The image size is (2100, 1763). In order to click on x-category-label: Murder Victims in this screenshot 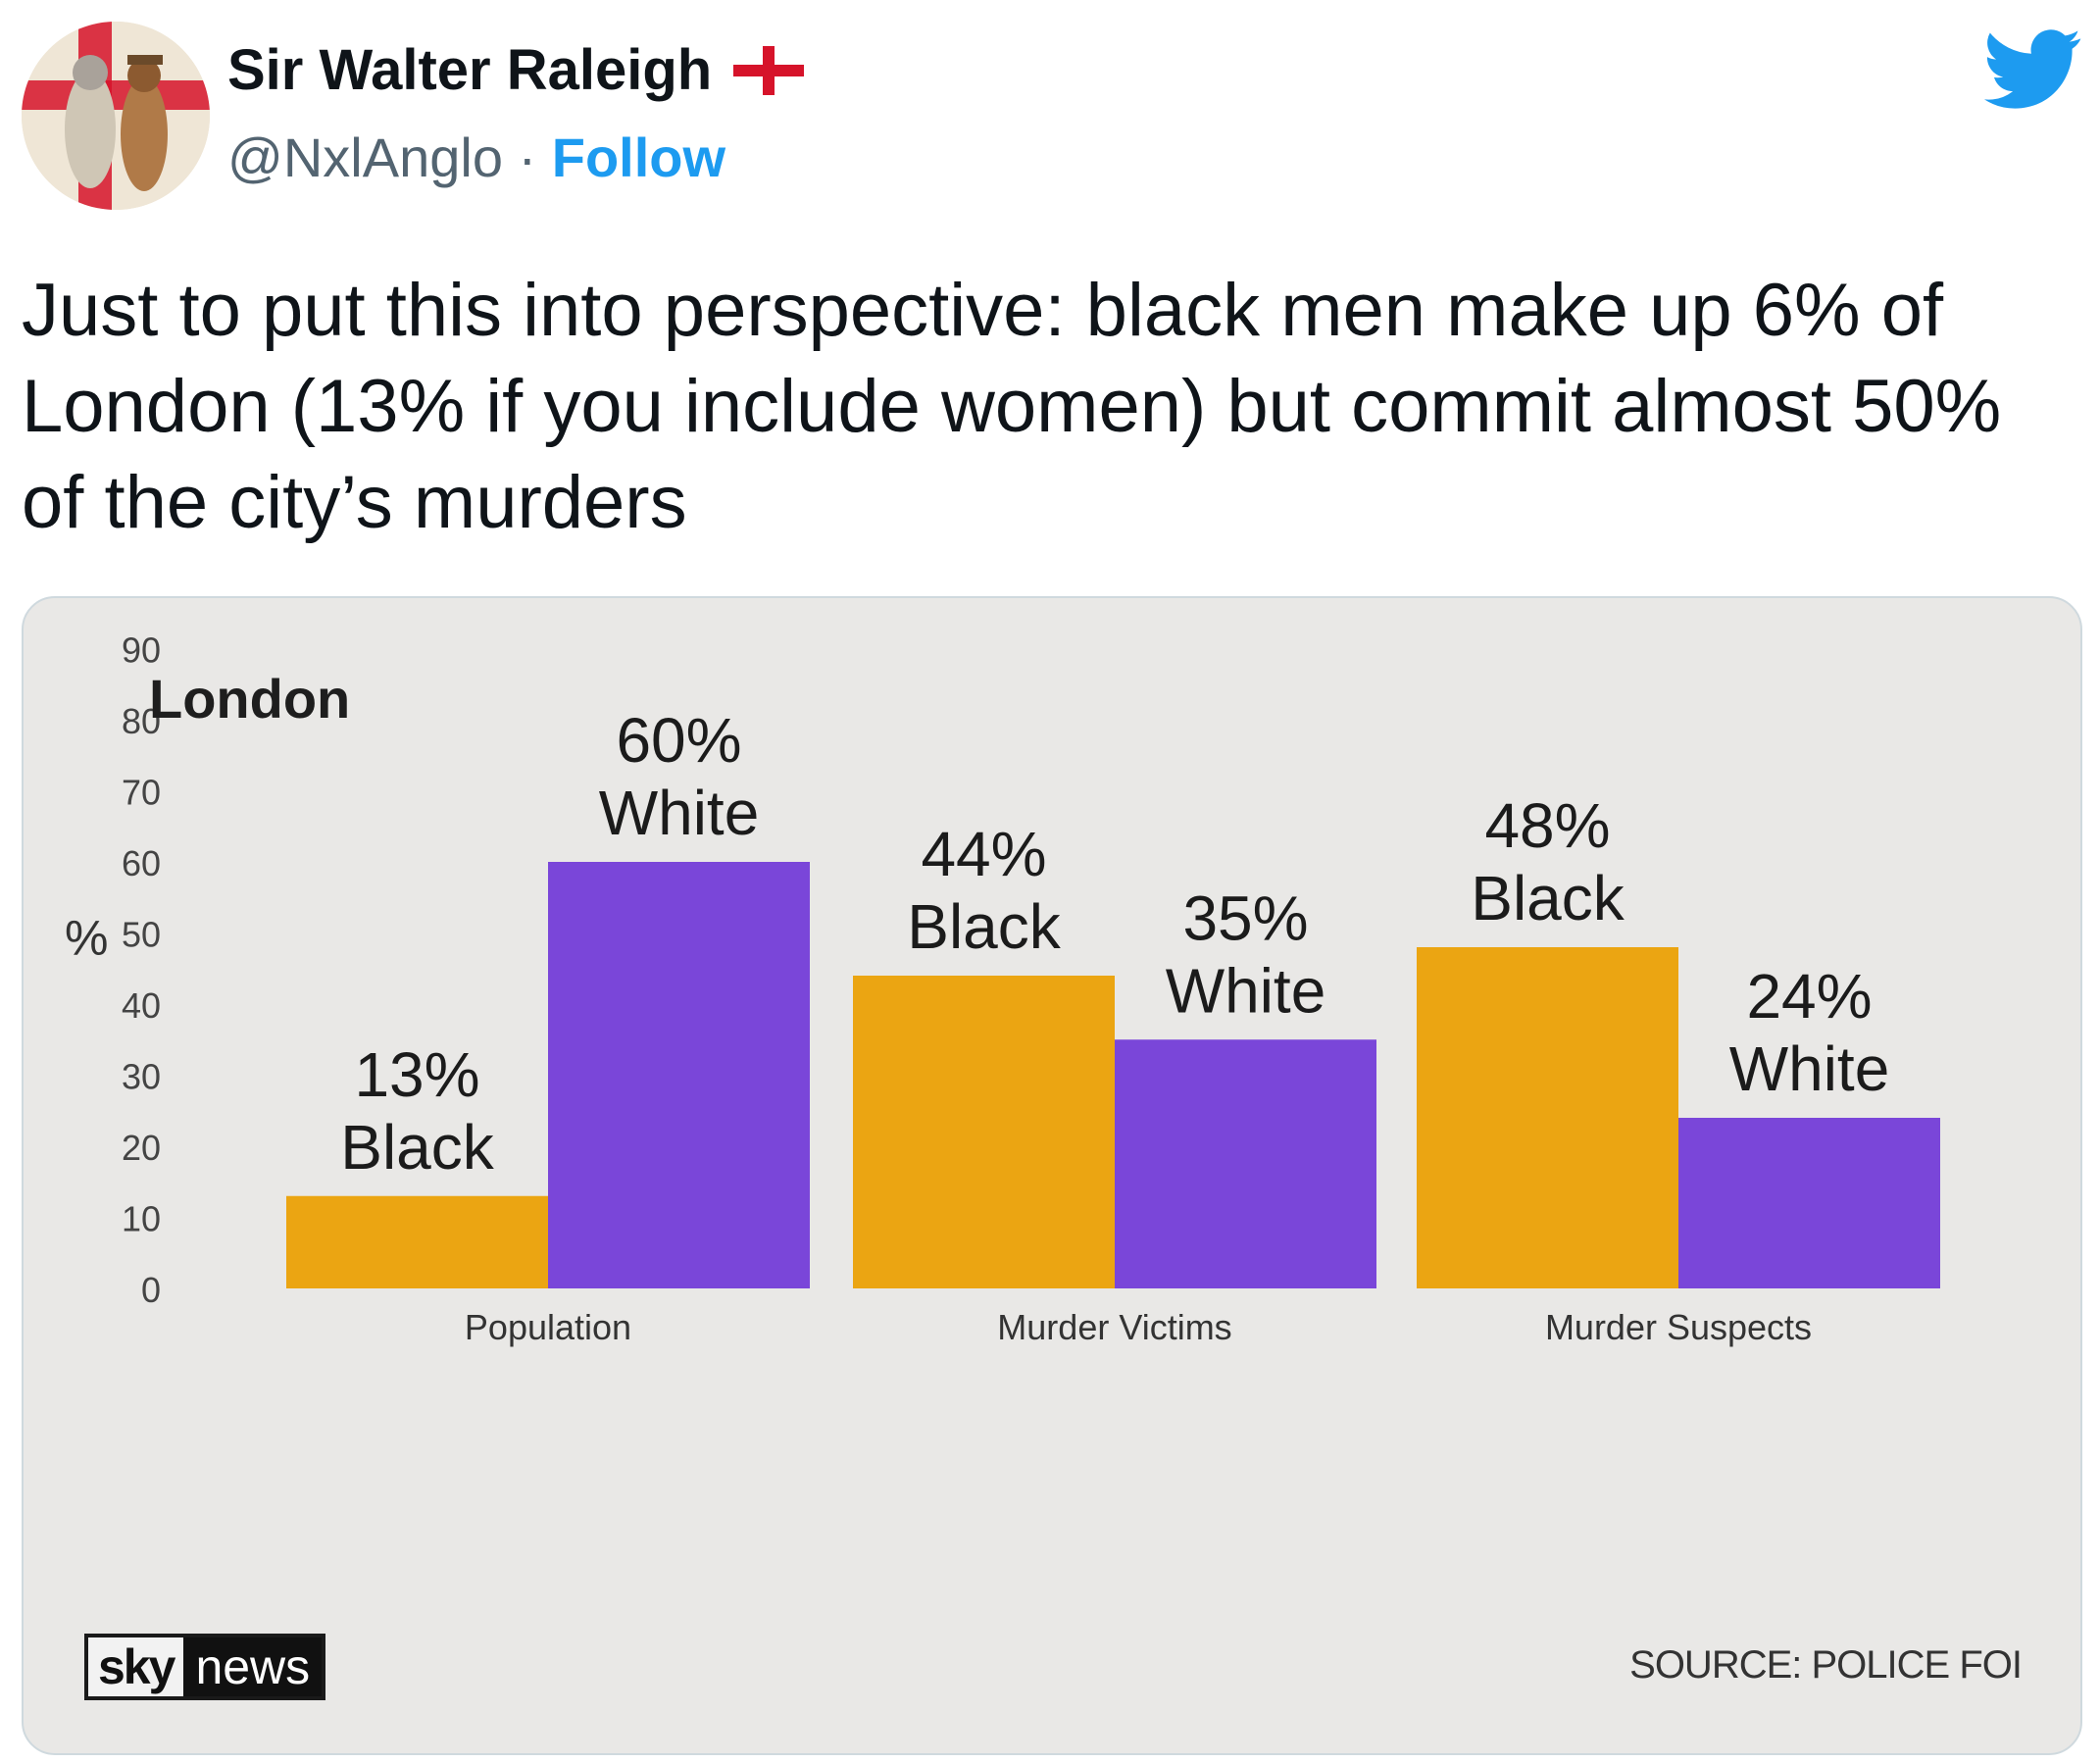, I will do `click(1114, 1327)`.